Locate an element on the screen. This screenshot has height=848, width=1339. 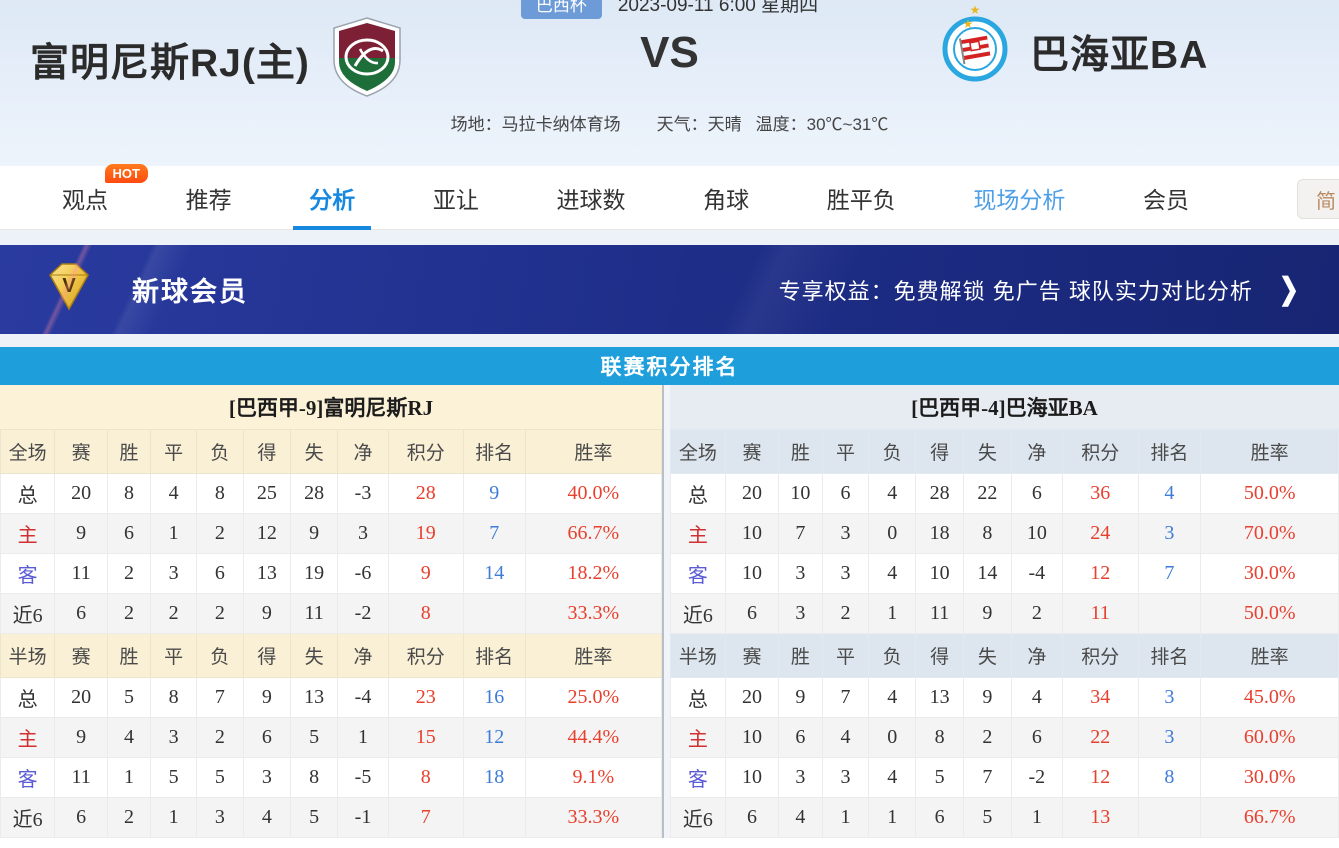
column-header: 排名 is located at coordinates (1169, 451).